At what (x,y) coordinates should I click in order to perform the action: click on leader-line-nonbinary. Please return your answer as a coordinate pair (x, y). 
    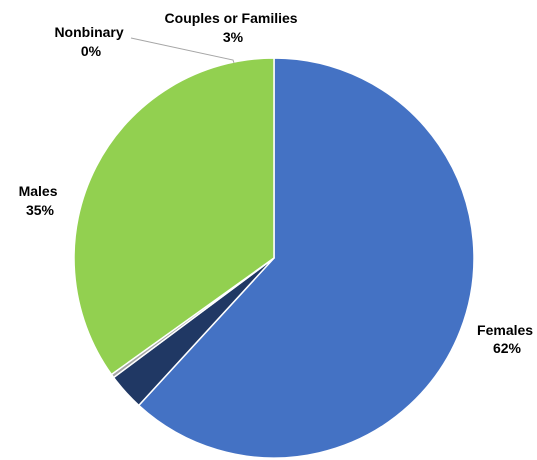
    Looking at the image, I should click on (182, 50).